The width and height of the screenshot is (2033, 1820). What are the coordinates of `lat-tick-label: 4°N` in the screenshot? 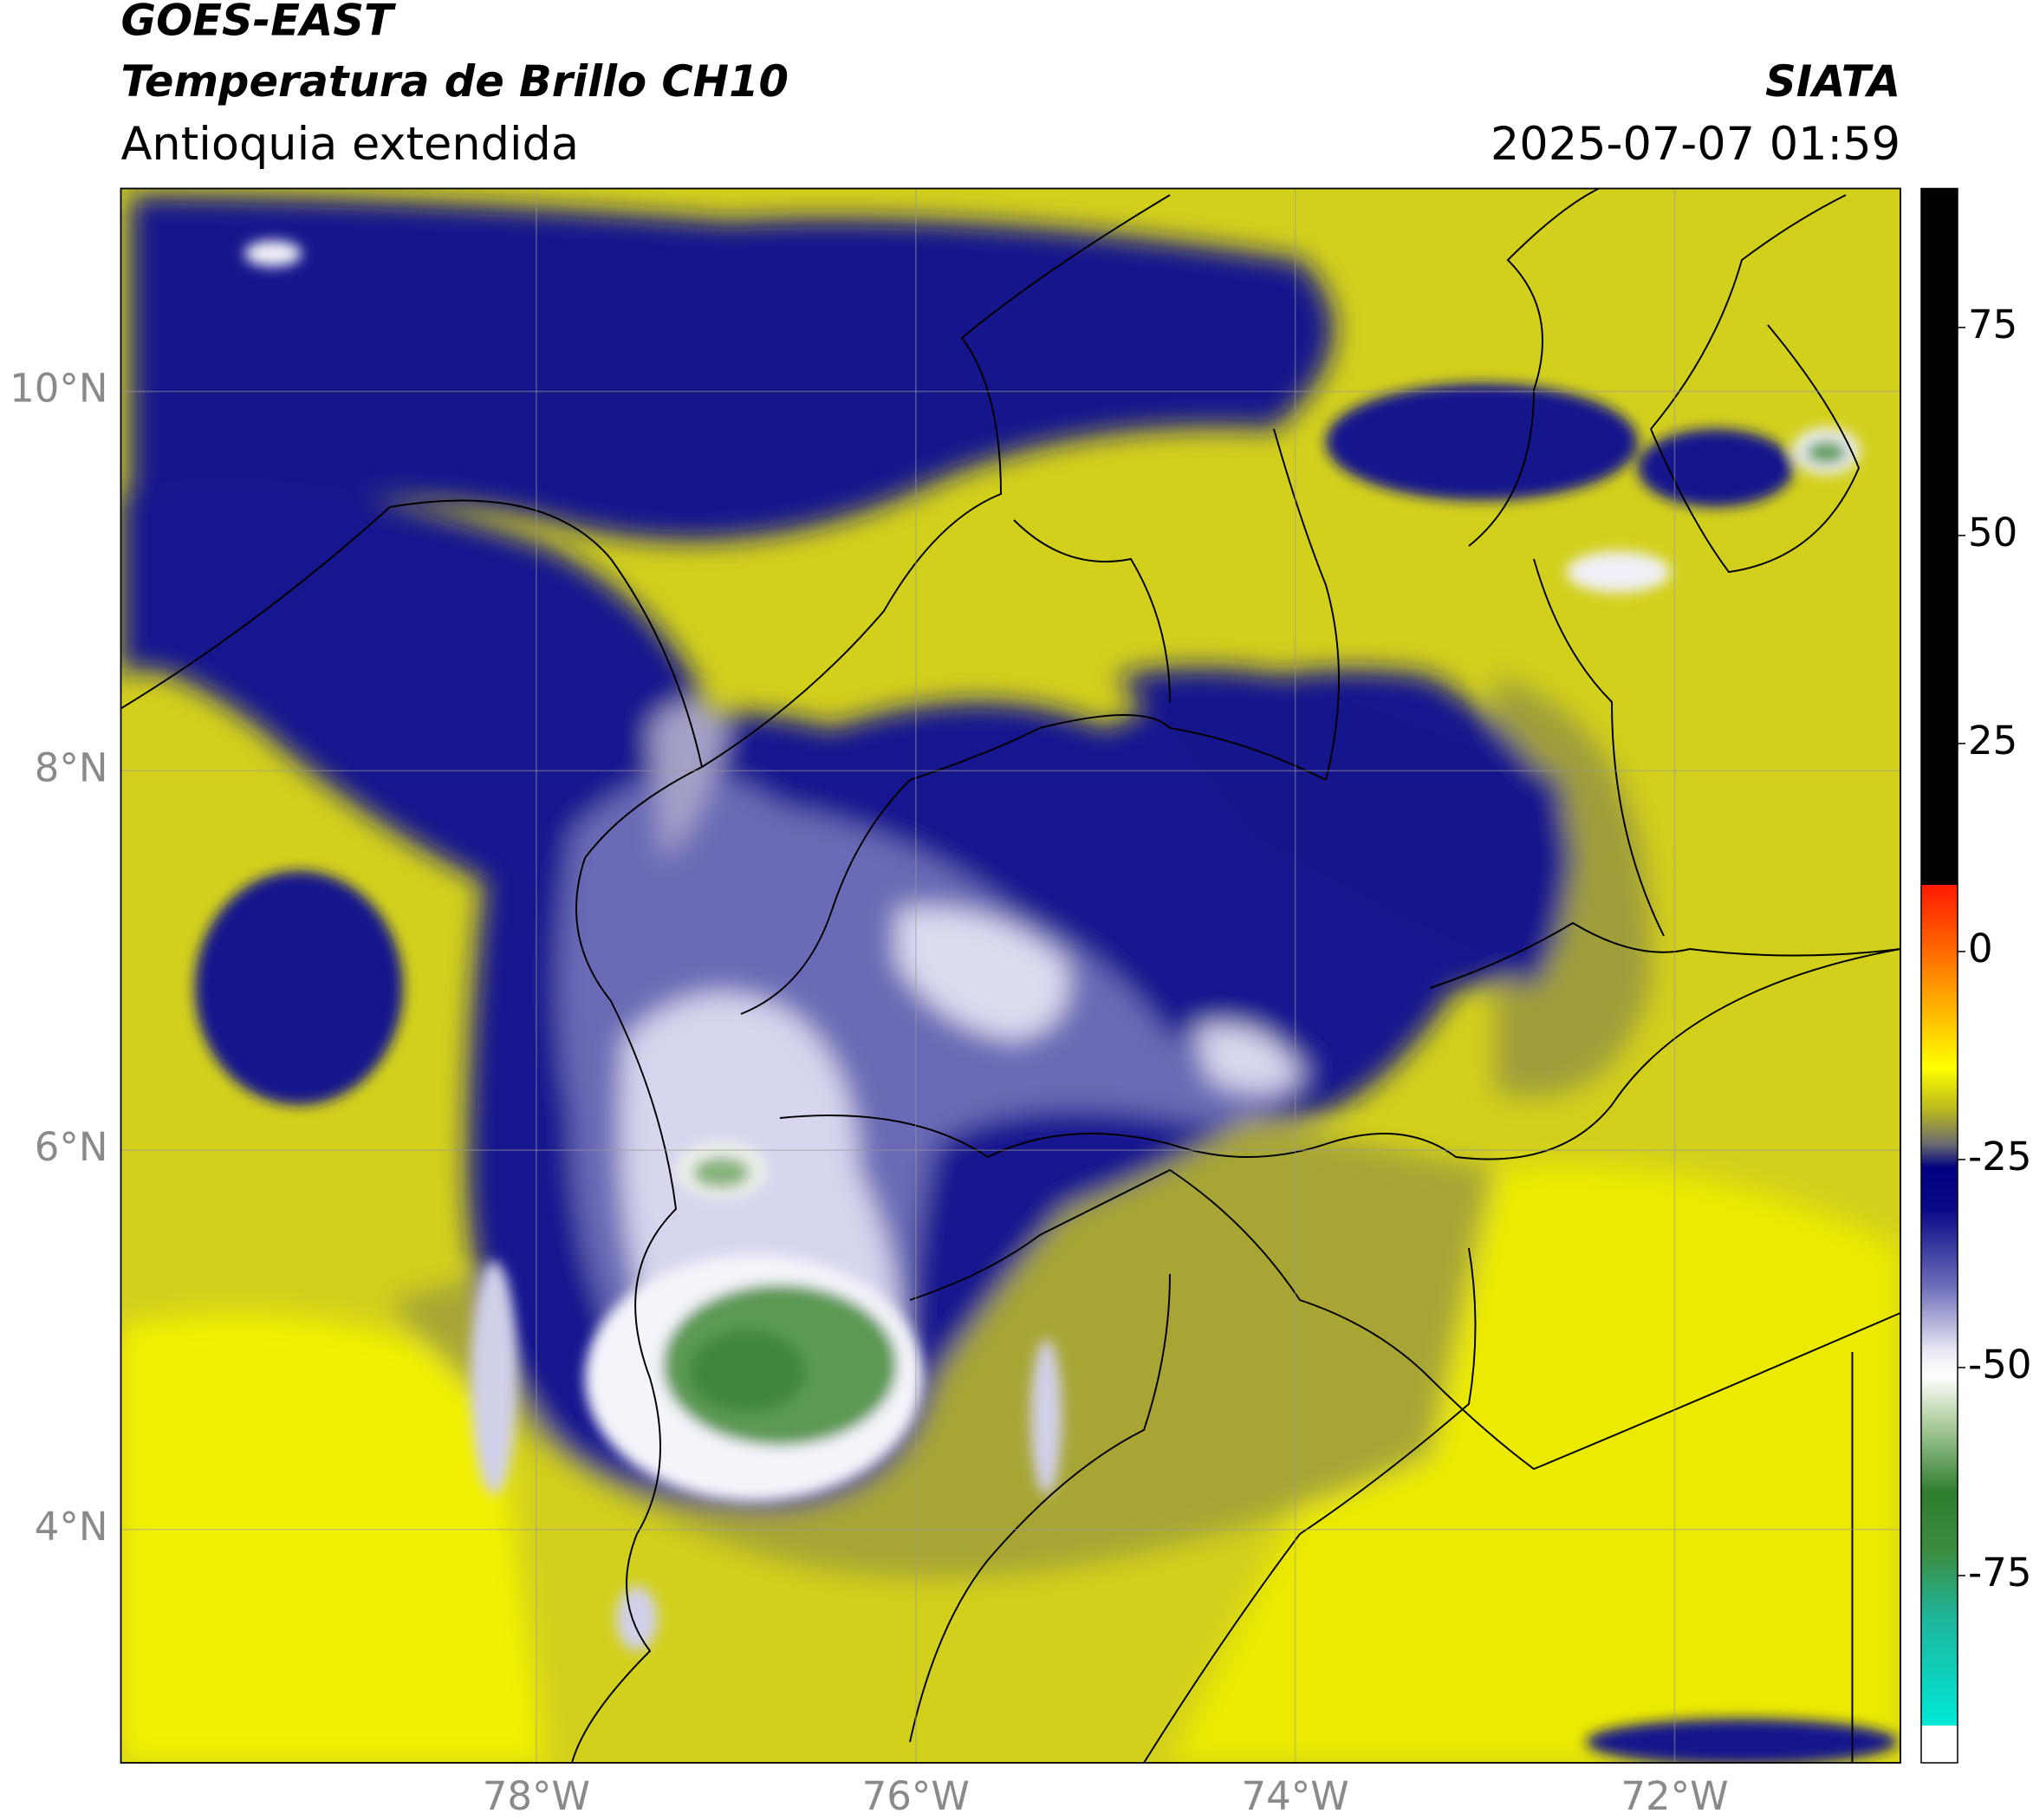 It's located at (71, 1527).